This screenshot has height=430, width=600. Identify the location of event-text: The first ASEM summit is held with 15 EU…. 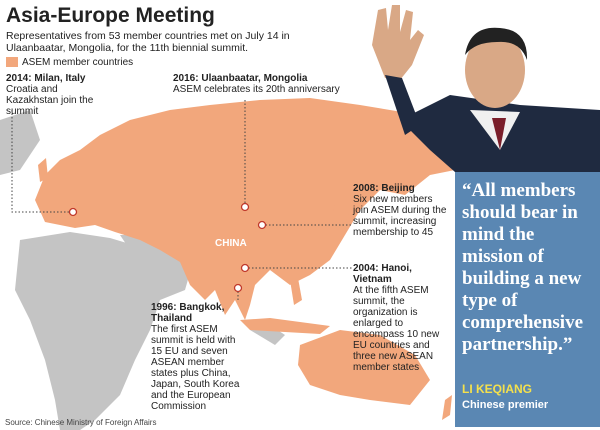
(195, 368).